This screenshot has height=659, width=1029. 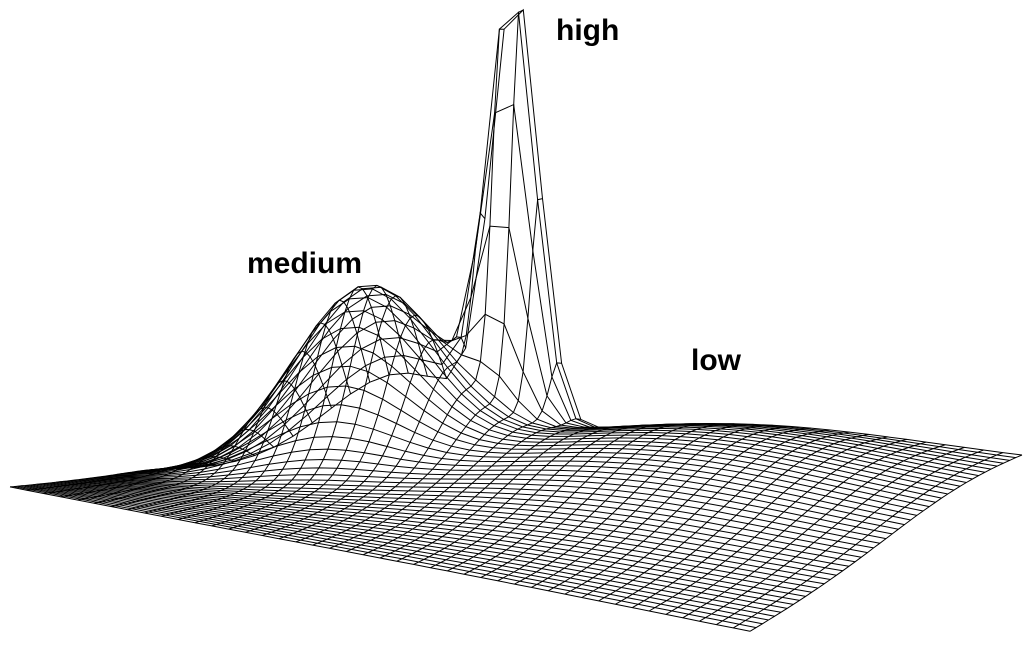 I want to click on label-medium-peak: medium, so click(x=305, y=263).